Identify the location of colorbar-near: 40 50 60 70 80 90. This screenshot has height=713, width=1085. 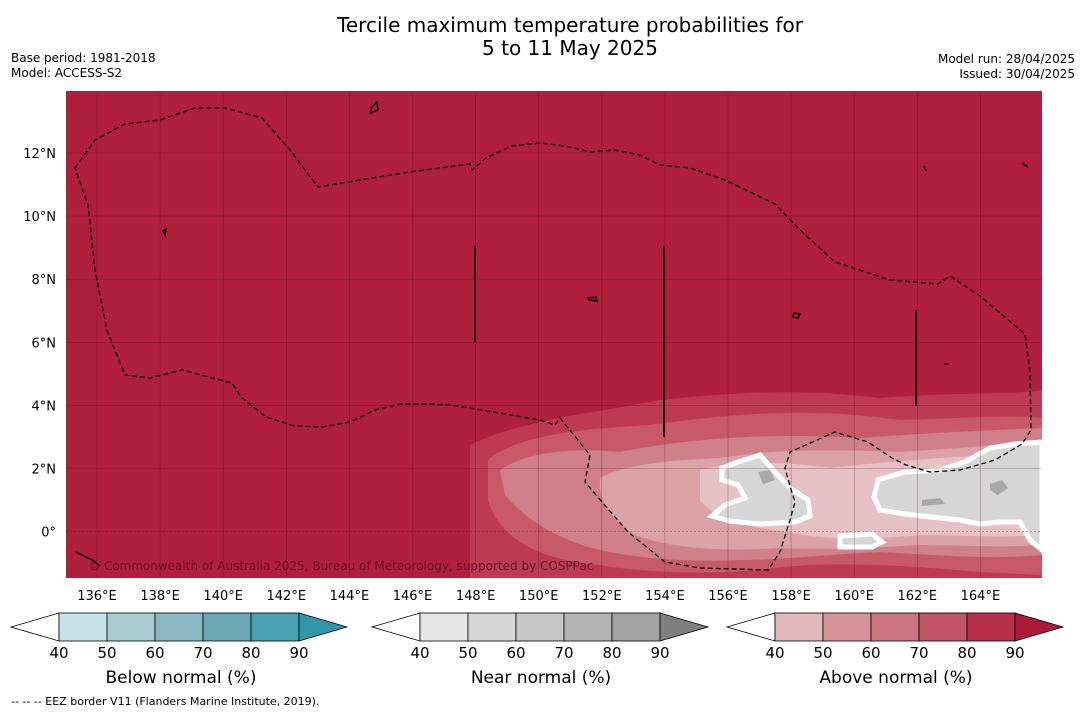
(540, 637).